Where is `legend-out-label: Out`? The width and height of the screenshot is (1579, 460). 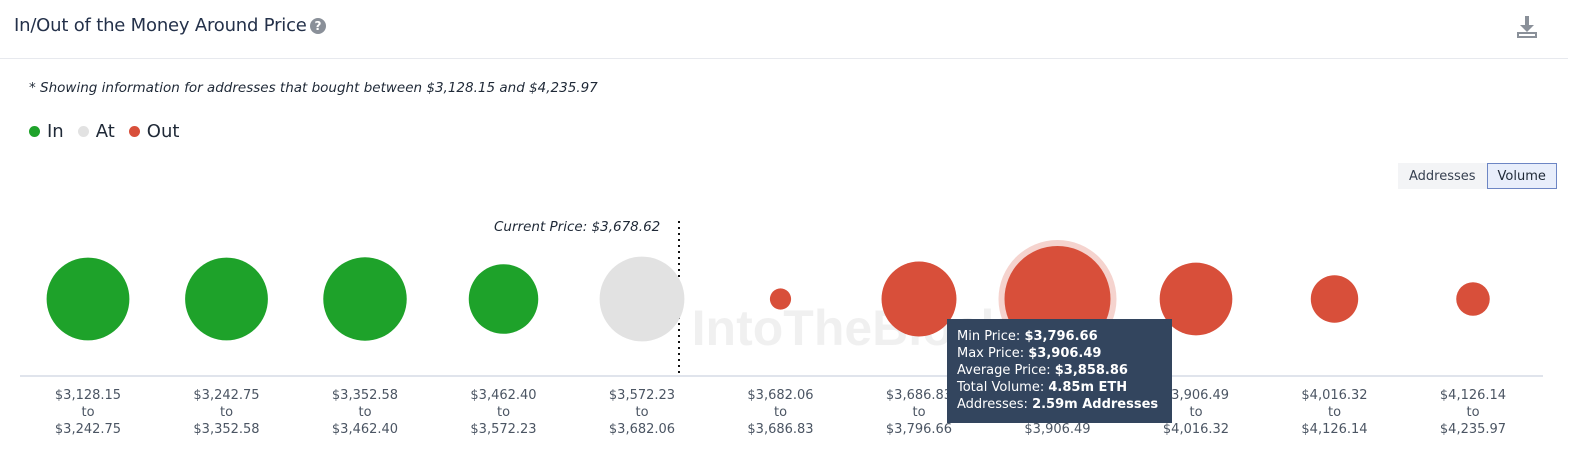
legend-out-label: Out is located at coordinates (163, 131).